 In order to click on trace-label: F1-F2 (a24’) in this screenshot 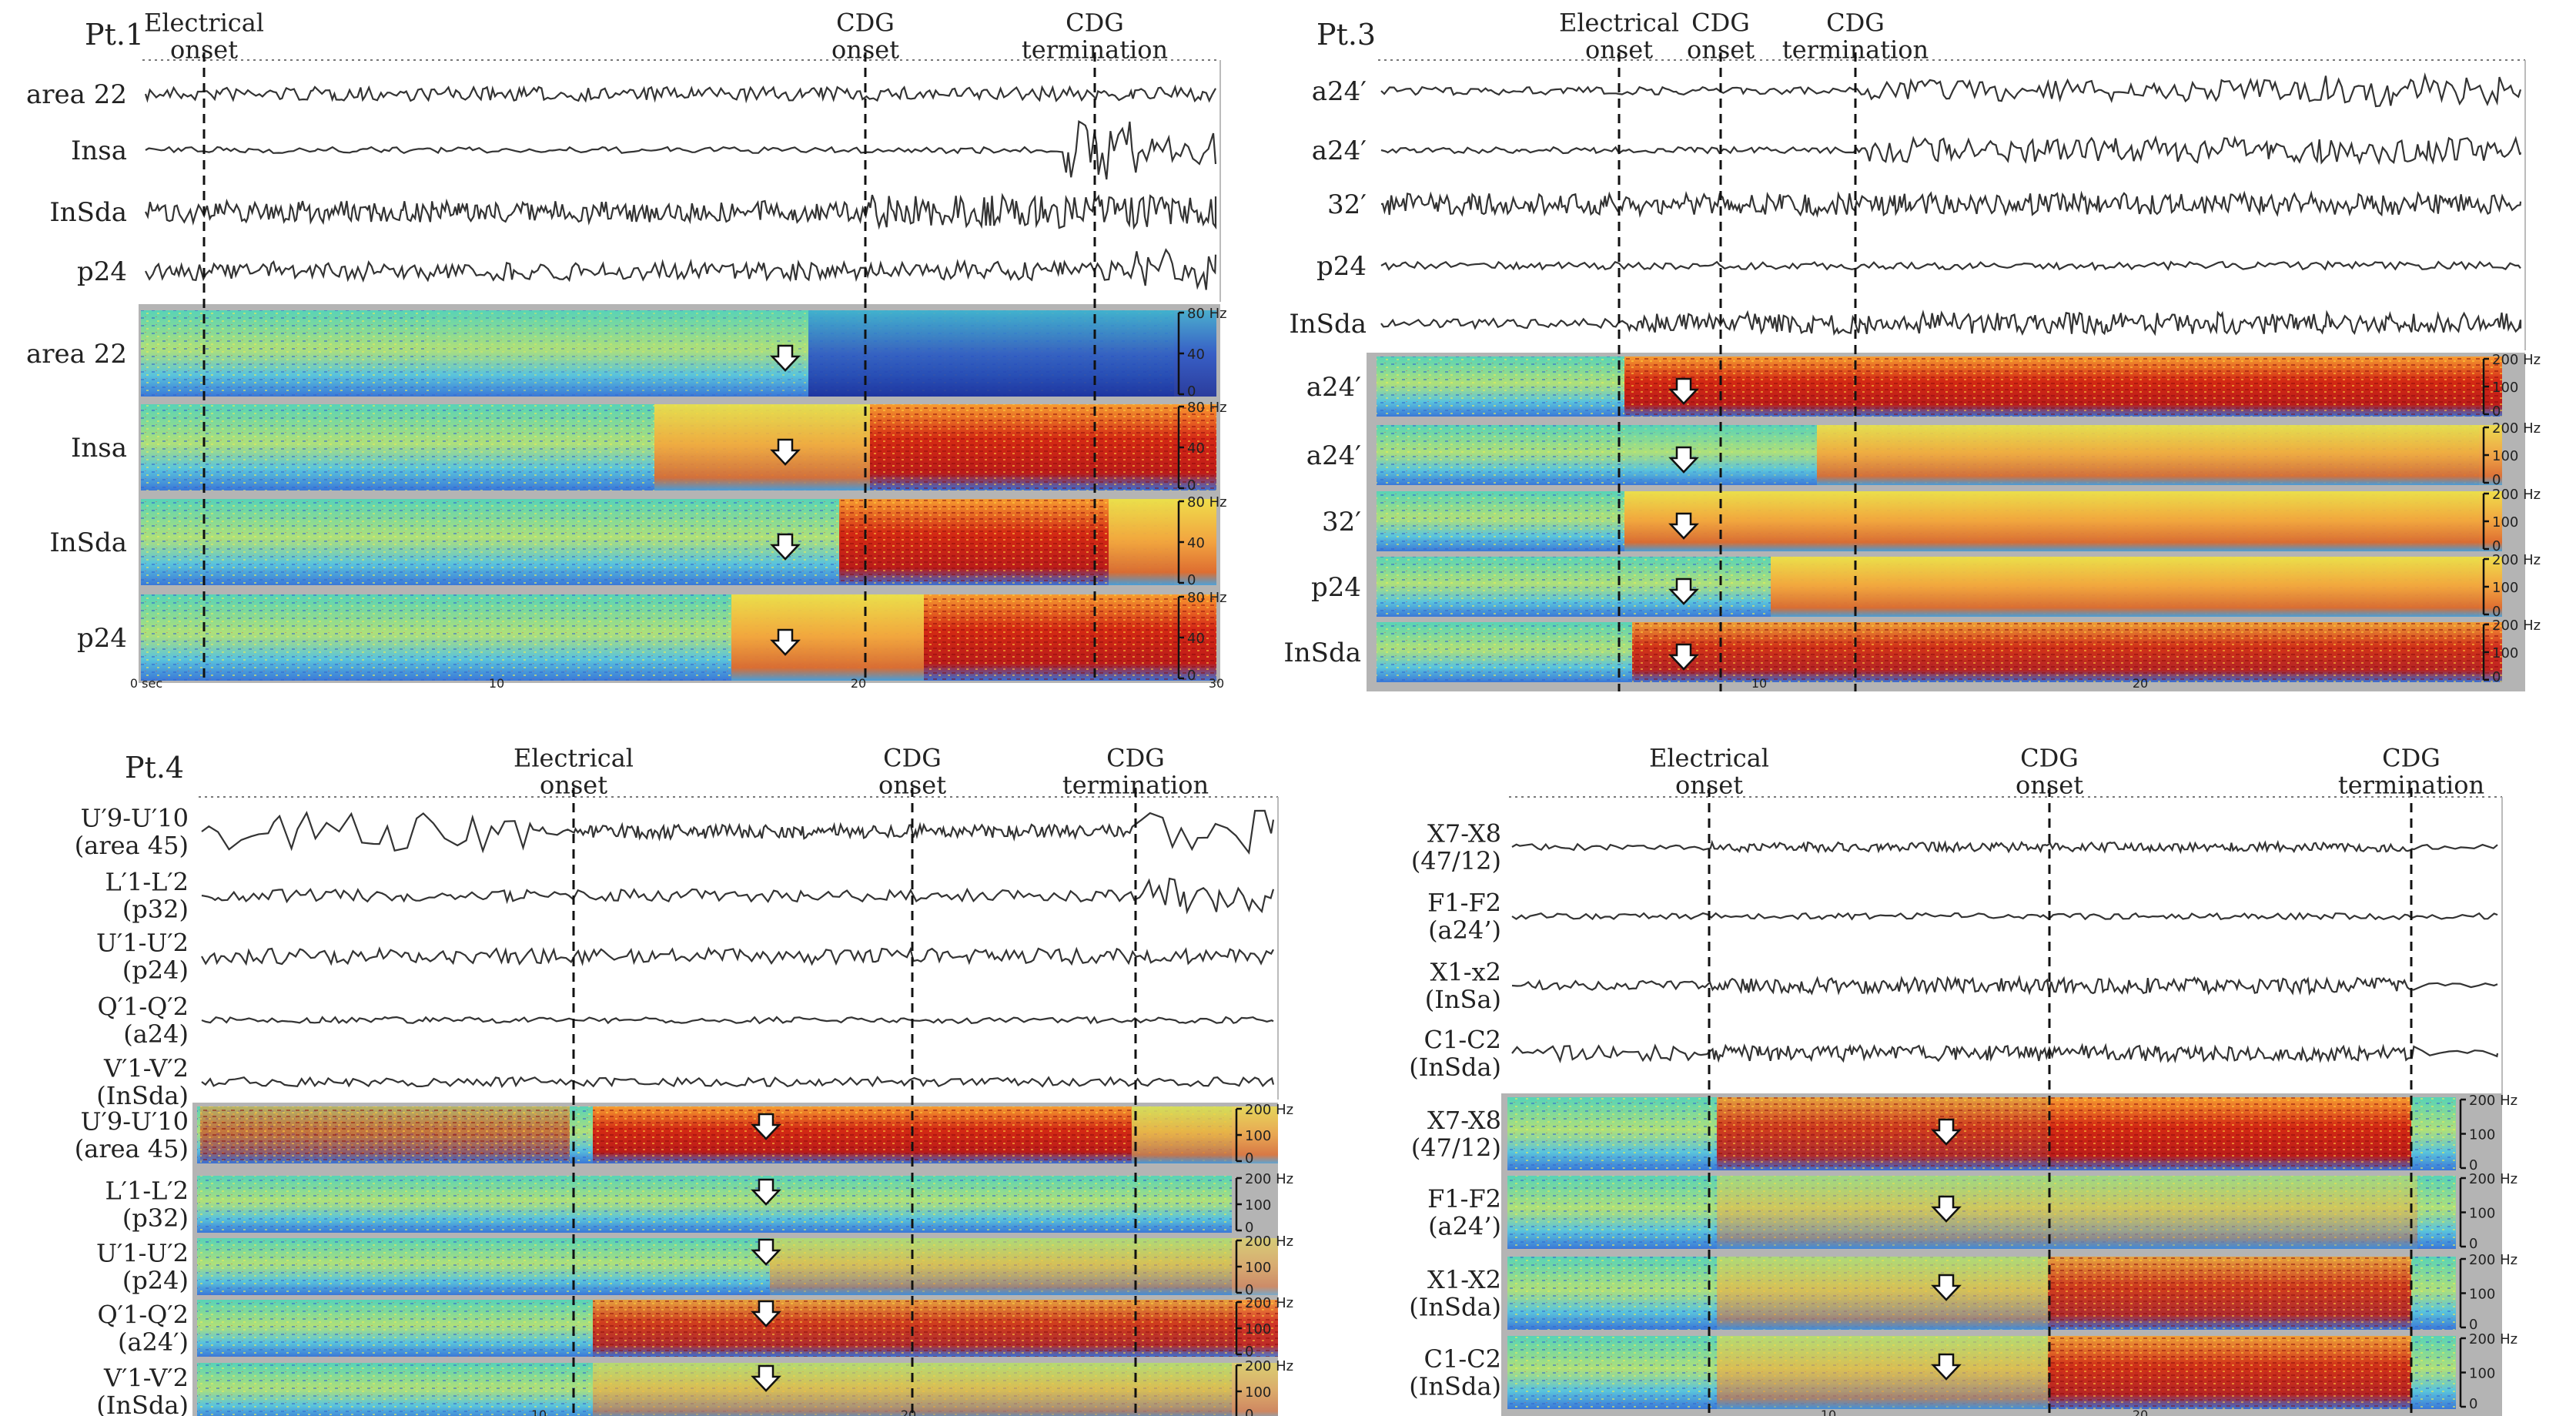, I will do `click(1464, 917)`.